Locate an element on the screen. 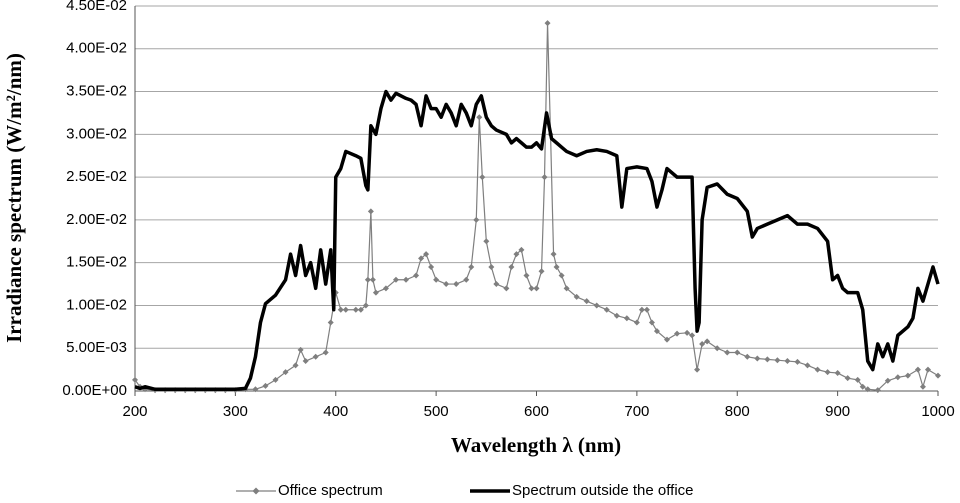  x-tick-label: 300 is located at coordinates (235, 411).